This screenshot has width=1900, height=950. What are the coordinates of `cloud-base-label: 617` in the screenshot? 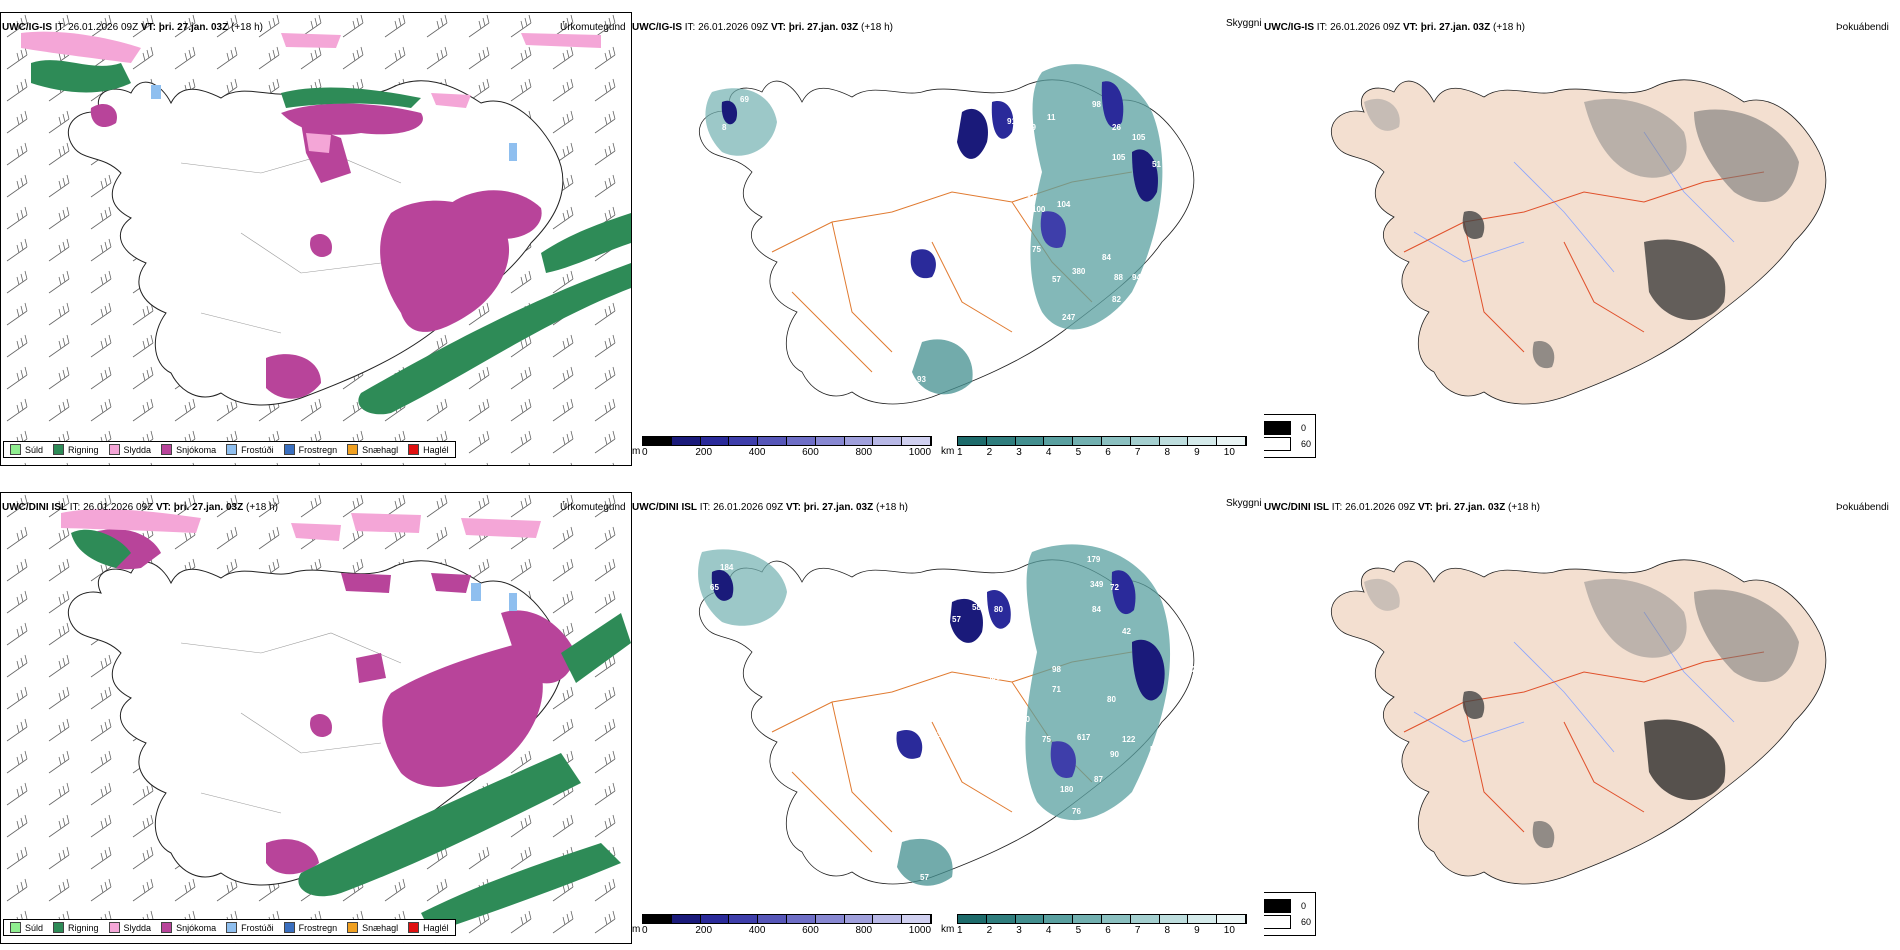 It's located at (1084, 737).